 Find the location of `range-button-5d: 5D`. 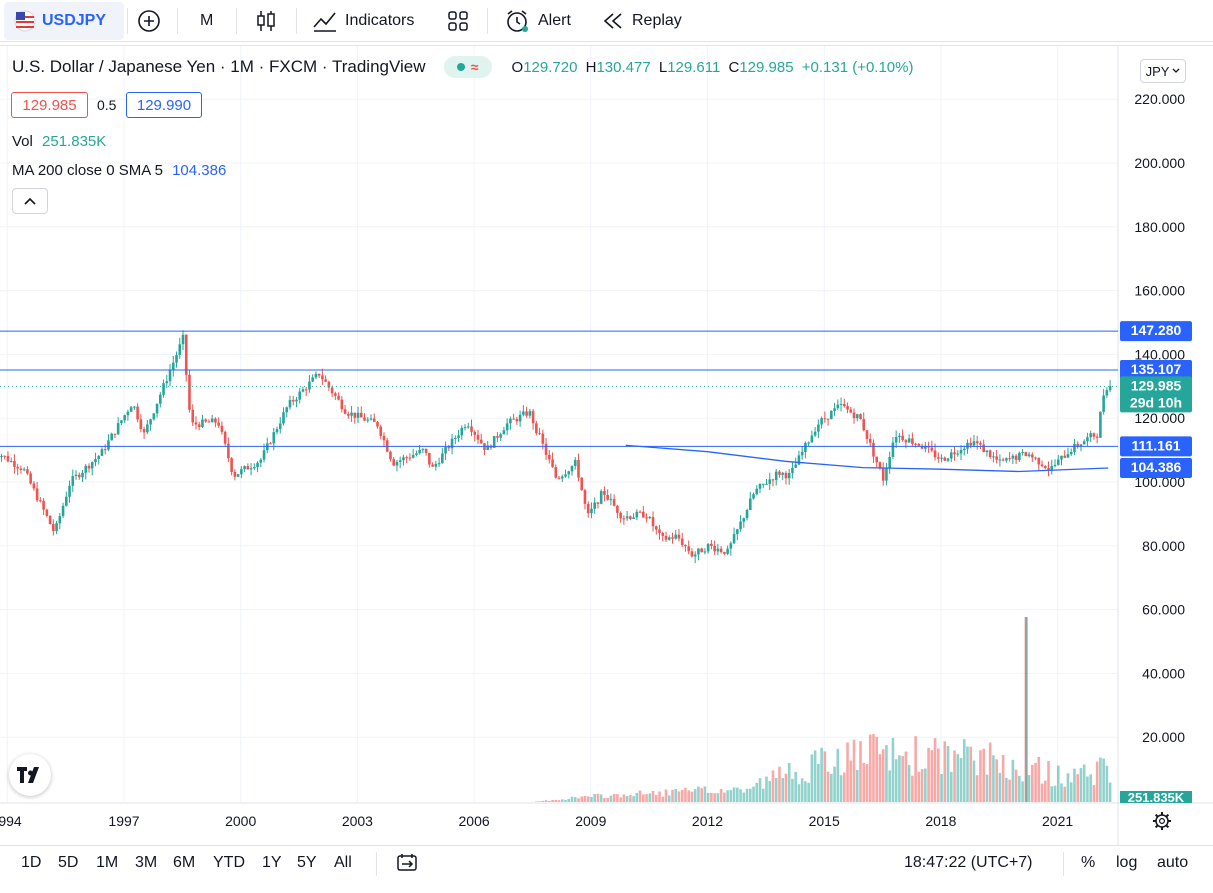

range-button-5d: 5D is located at coordinates (68, 862).